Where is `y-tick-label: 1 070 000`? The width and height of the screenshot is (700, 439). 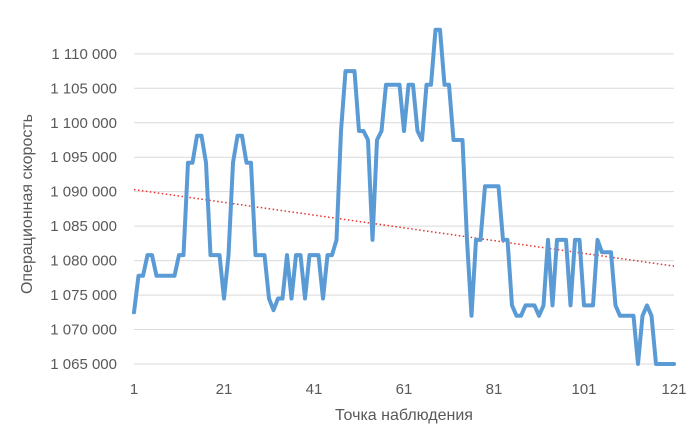 y-tick-label: 1 070 000 is located at coordinates (83, 330).